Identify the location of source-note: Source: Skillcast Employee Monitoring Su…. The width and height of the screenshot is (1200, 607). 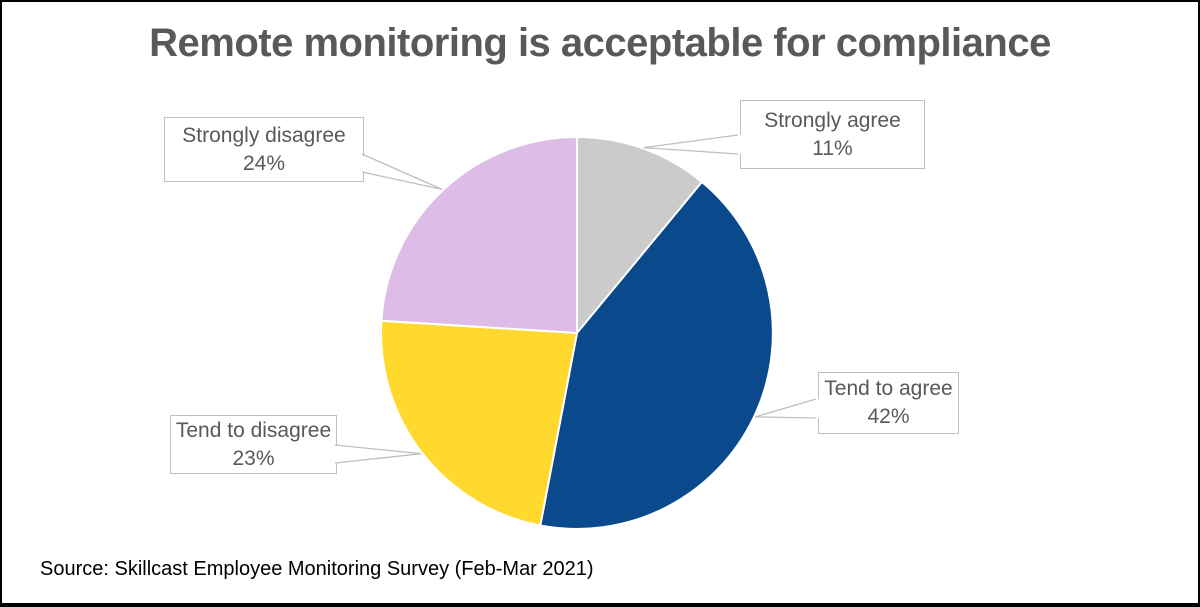
(317, 569).